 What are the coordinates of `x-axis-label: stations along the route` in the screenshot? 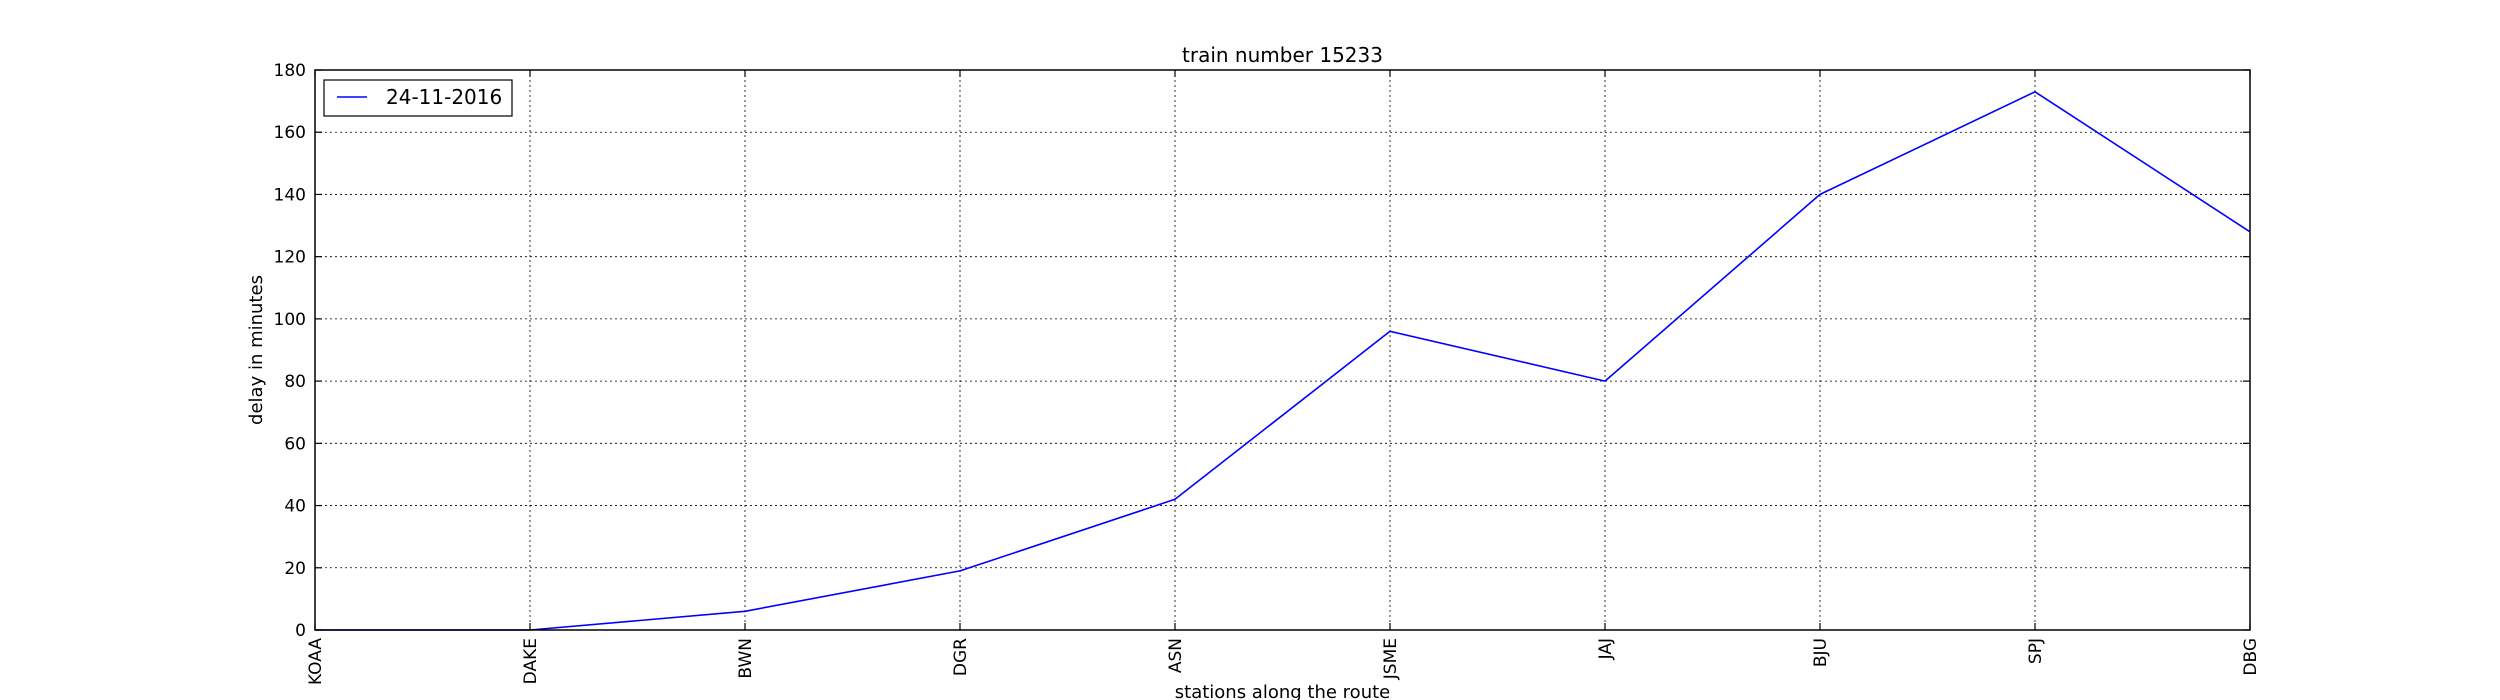 It's located at (1282, 691).